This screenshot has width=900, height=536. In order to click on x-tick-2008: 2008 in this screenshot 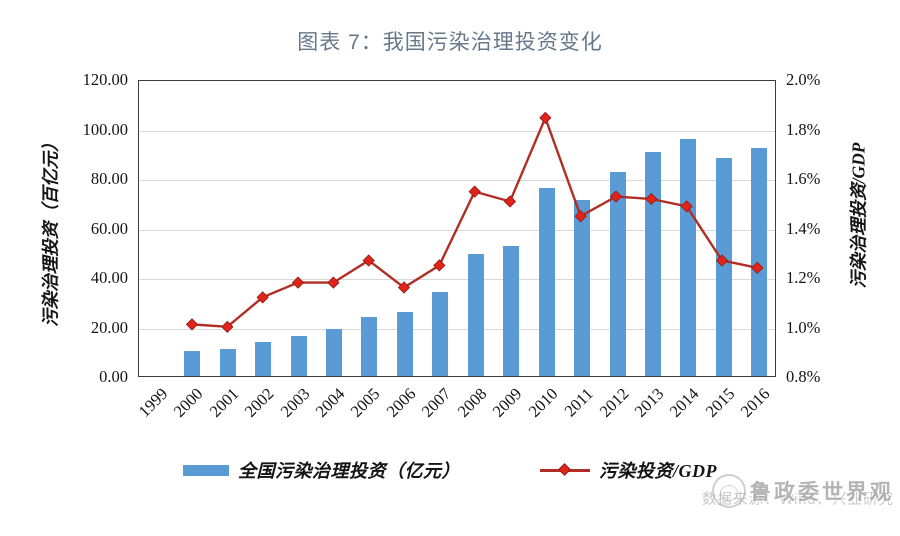, I will do `click(472, 402)`.